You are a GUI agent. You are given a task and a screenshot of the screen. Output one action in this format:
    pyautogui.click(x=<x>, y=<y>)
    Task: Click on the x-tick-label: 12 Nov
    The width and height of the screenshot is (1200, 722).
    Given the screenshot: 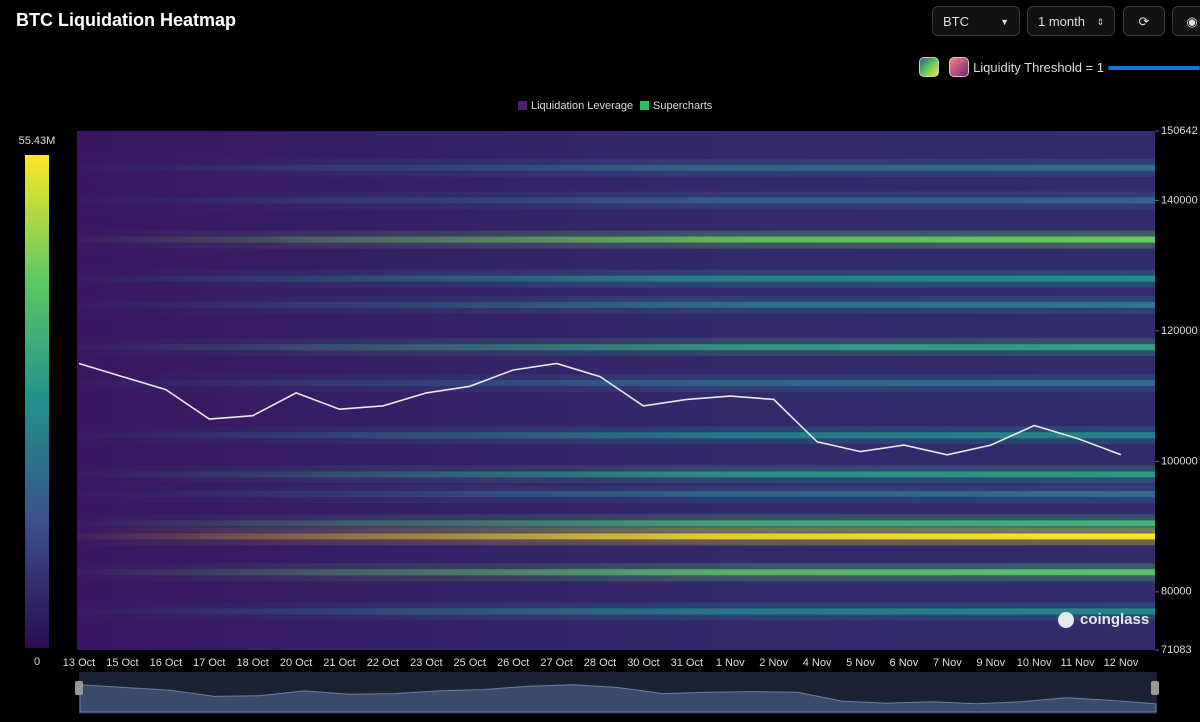 What is the action you would take?
    pyautogui.click(x=1121, y=663)
    